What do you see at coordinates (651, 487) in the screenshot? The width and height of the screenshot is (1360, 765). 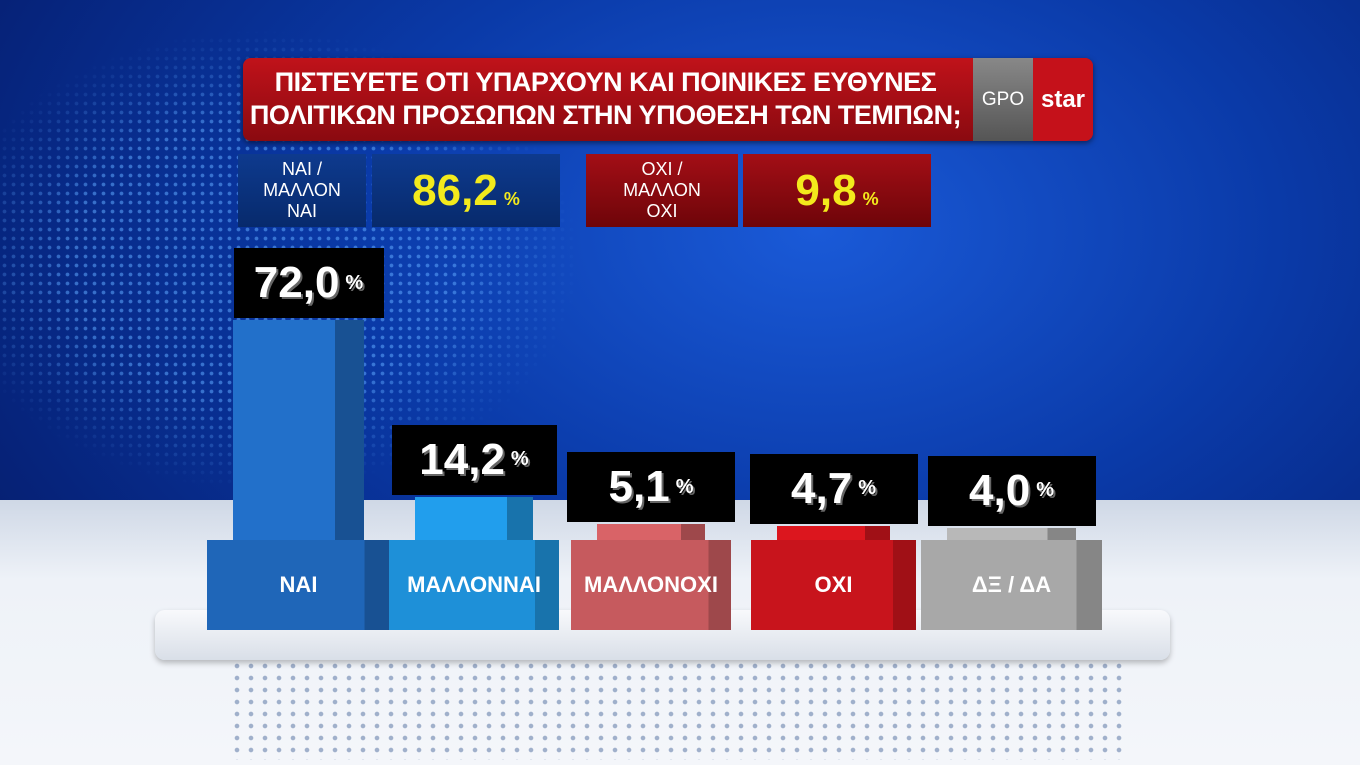 I see `bar-value-label: 5,1%` at bounding box center [651, 487].